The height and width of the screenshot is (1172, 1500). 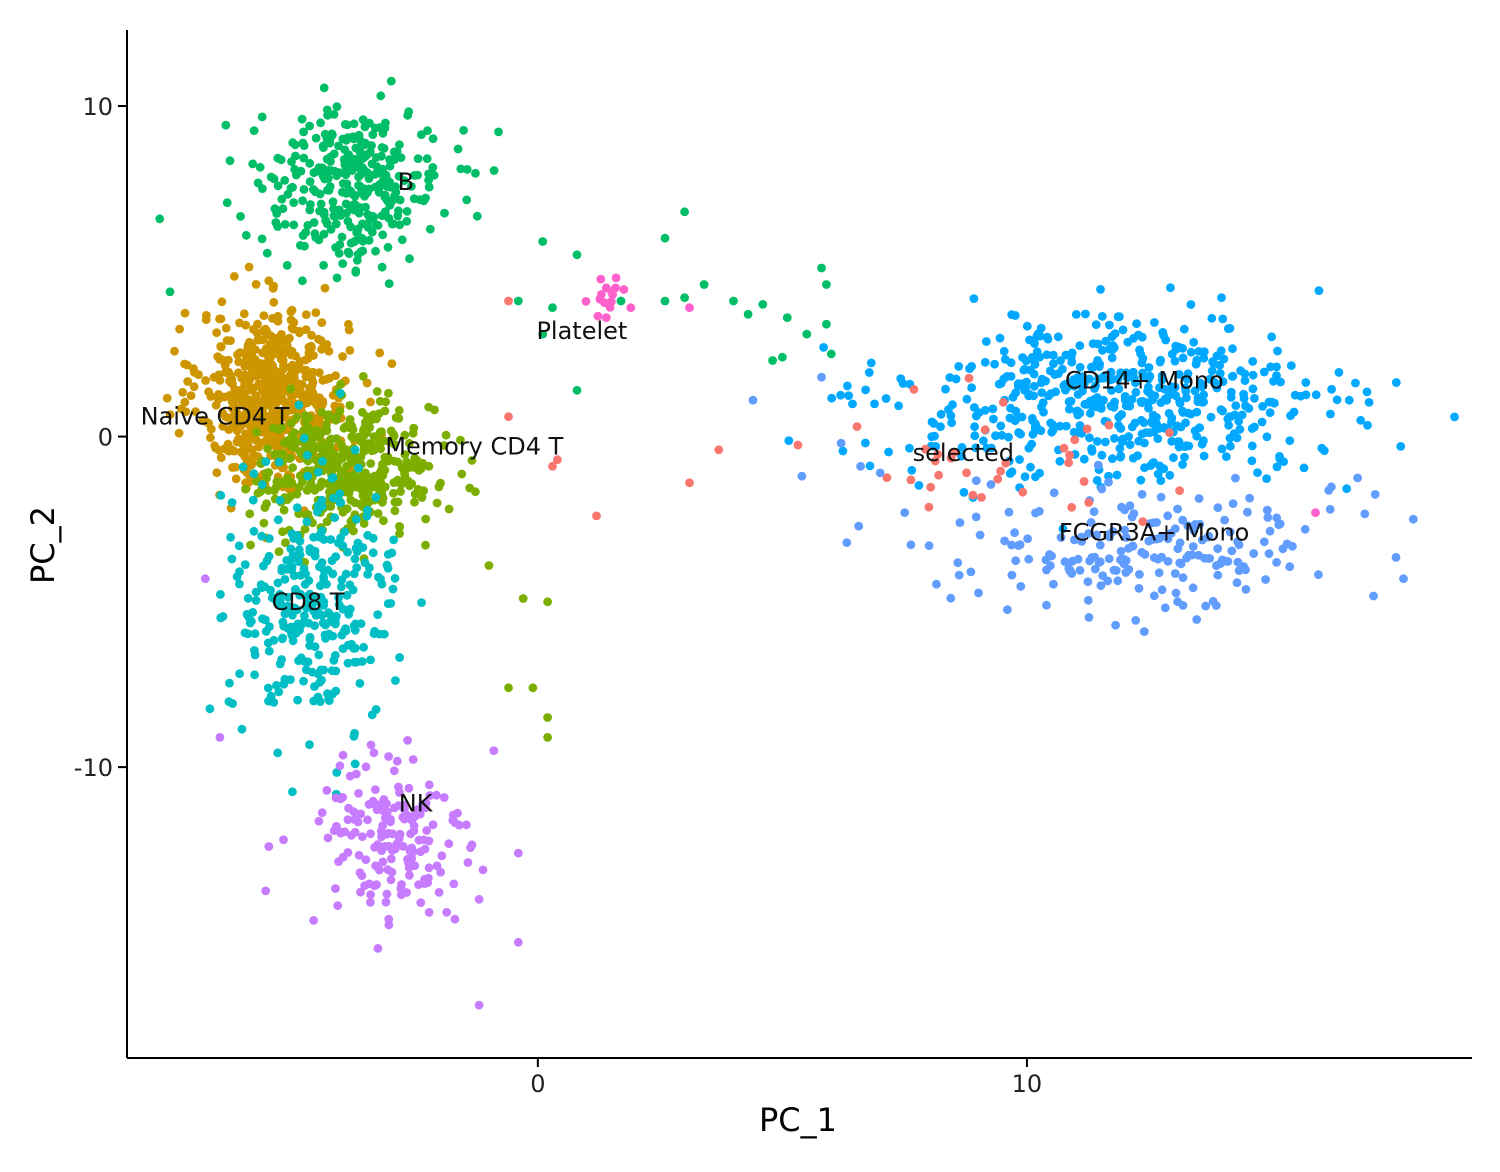 What do you see at coordinates (93, 768) in the screenshot?
I see `y-tick-label: -10` at bounding box center [93, 768].